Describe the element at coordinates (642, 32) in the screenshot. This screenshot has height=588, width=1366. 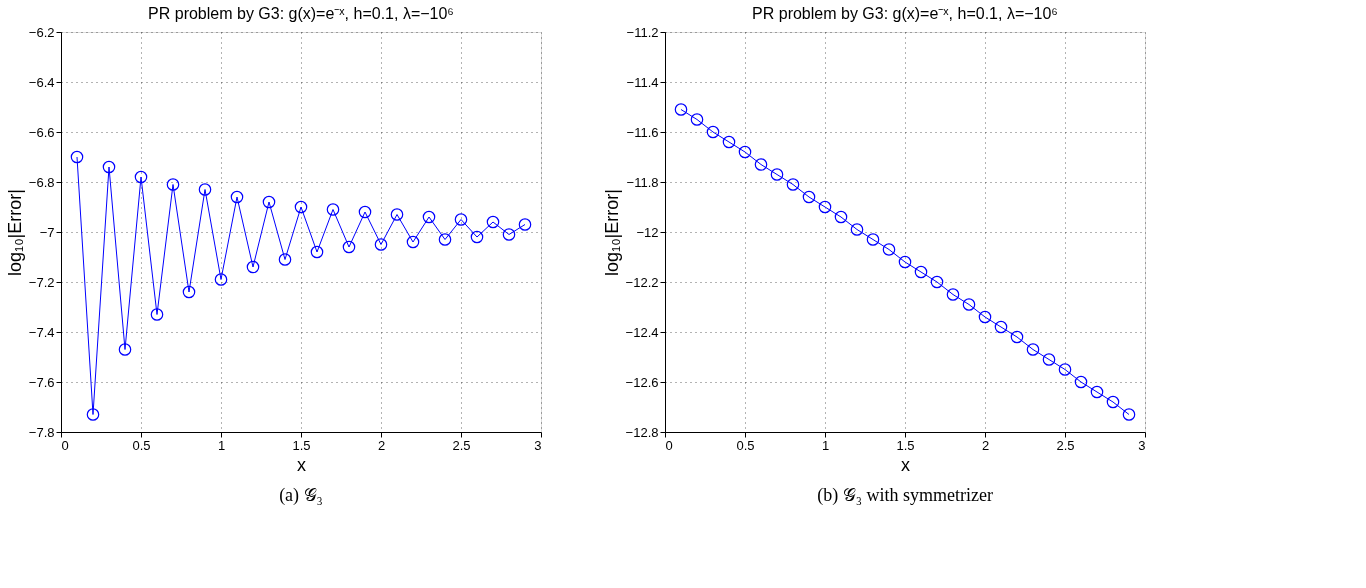
I see `y-tick-label: −11.2` at that location.